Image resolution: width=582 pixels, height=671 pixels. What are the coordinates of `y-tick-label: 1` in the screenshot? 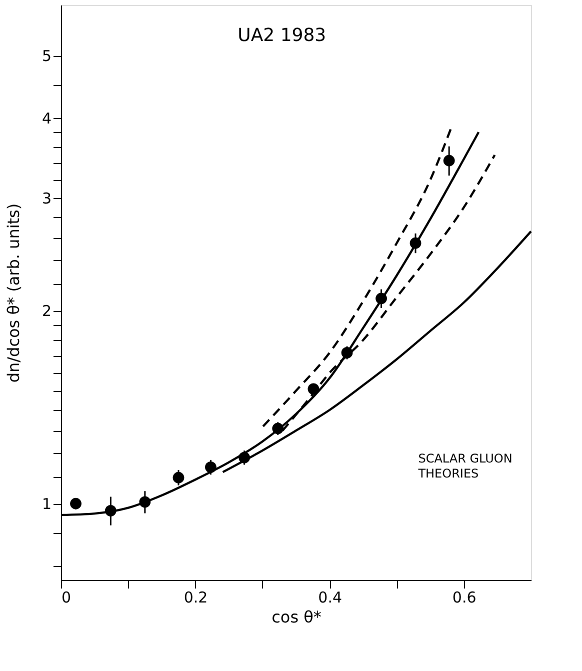 It's located at (47, 504).